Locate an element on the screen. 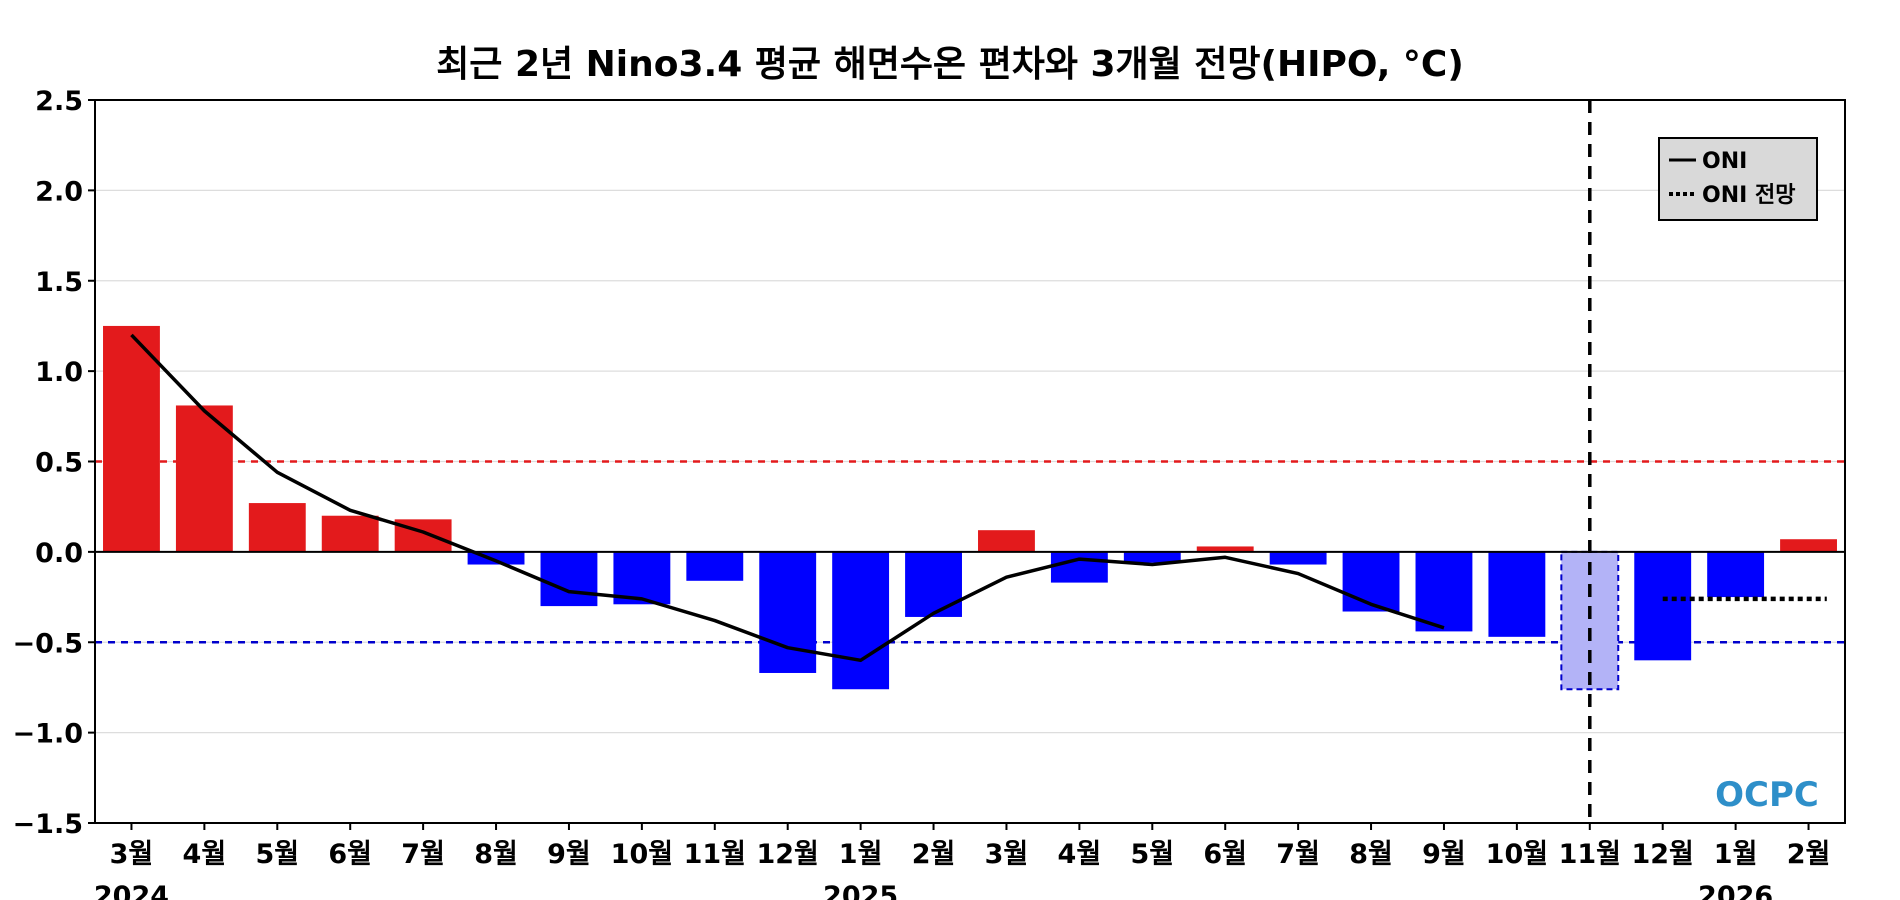 The height and width of the screenshot is (900, 1900). y-tick-label: −1.0 is located at coordinates (48, 734).